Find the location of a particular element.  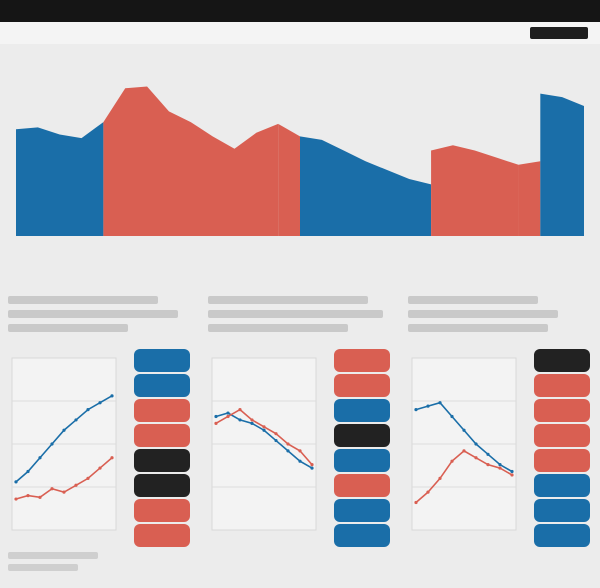

panel-footnote is located at coordinates (63, 564).